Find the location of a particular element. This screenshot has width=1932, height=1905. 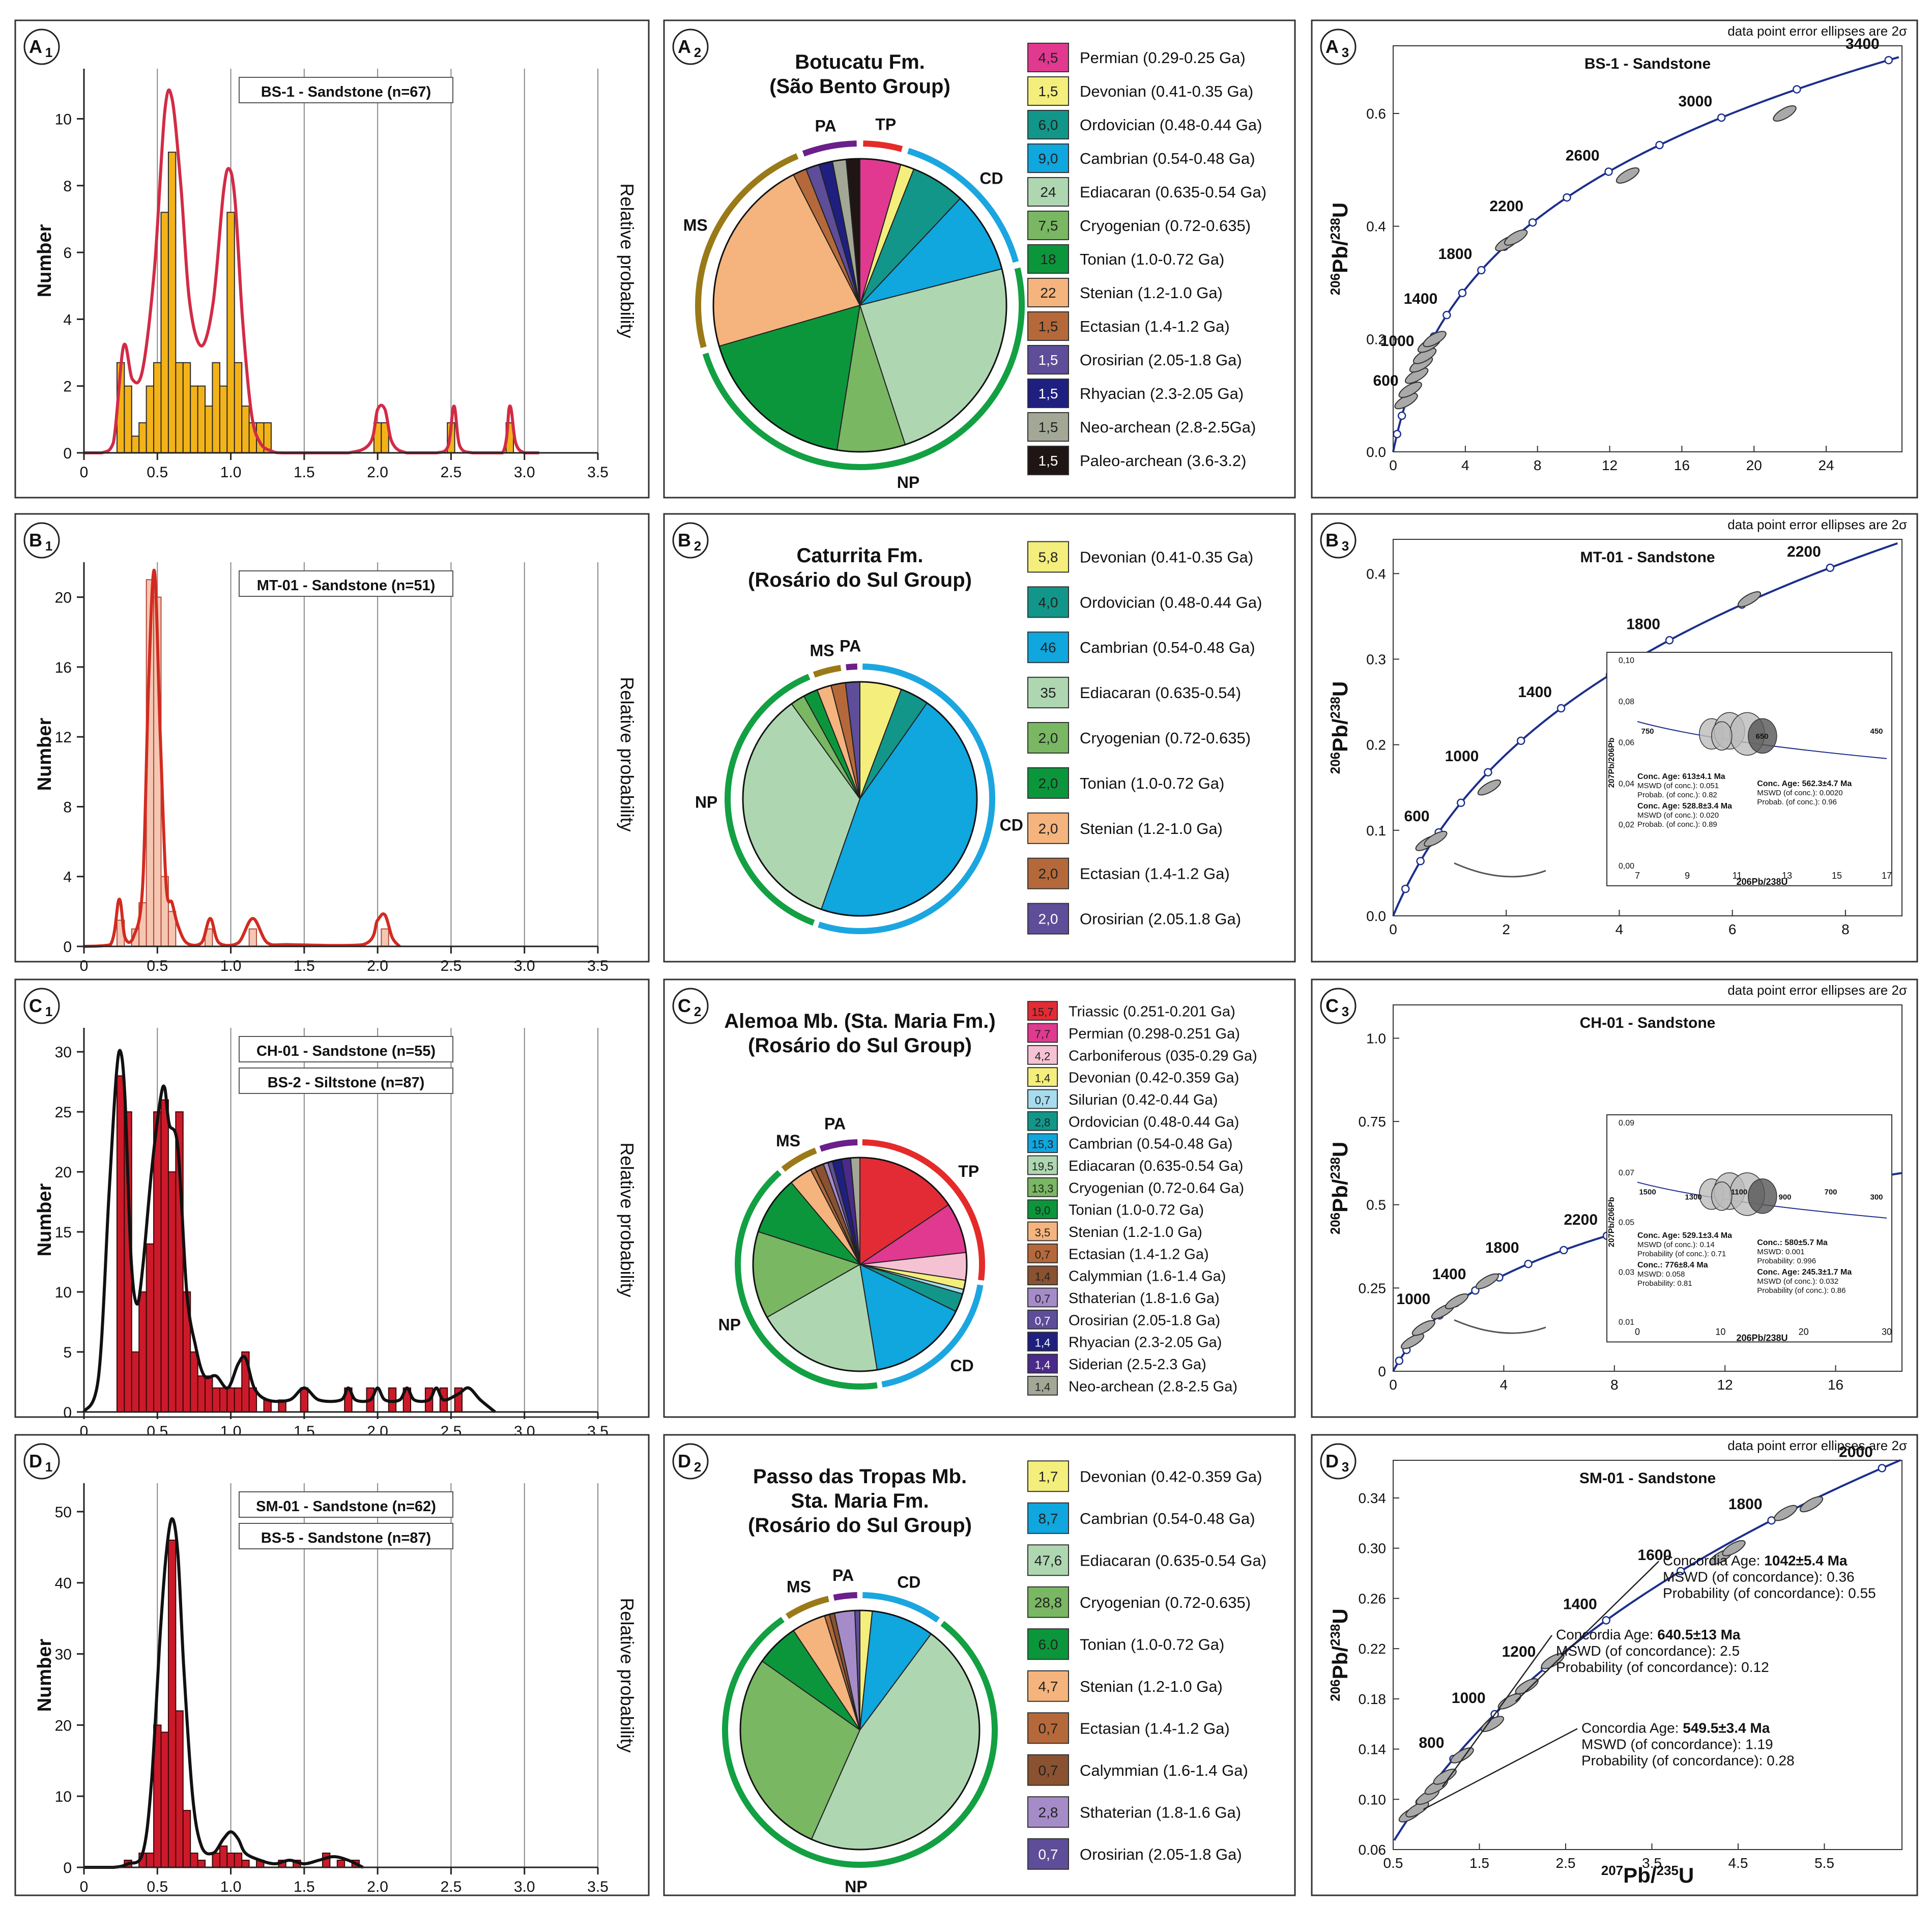

inset-age-label: 1300 is located at coordinates (1694, 1197).